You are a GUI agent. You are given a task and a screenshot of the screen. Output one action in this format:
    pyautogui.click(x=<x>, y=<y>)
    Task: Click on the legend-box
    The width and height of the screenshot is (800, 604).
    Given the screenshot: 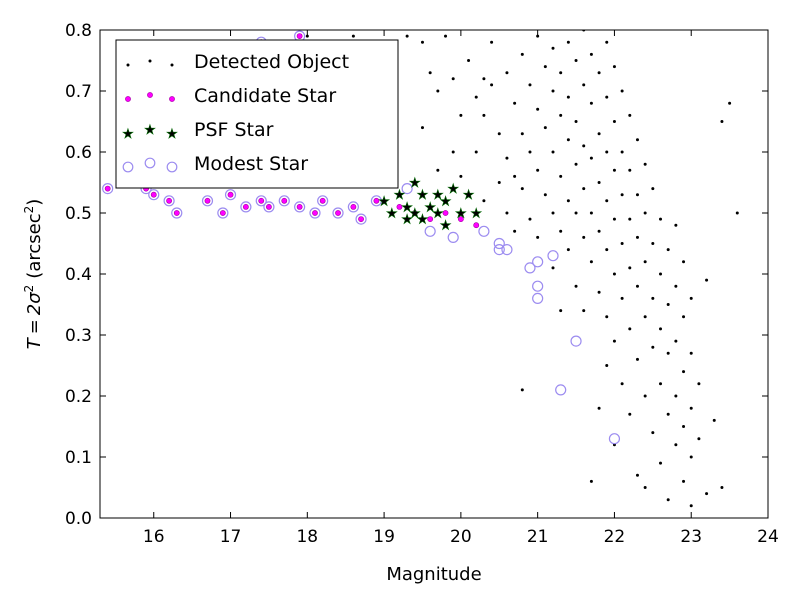 What is the action you would take?
    pyautogui.click(x=257, y=114)
    